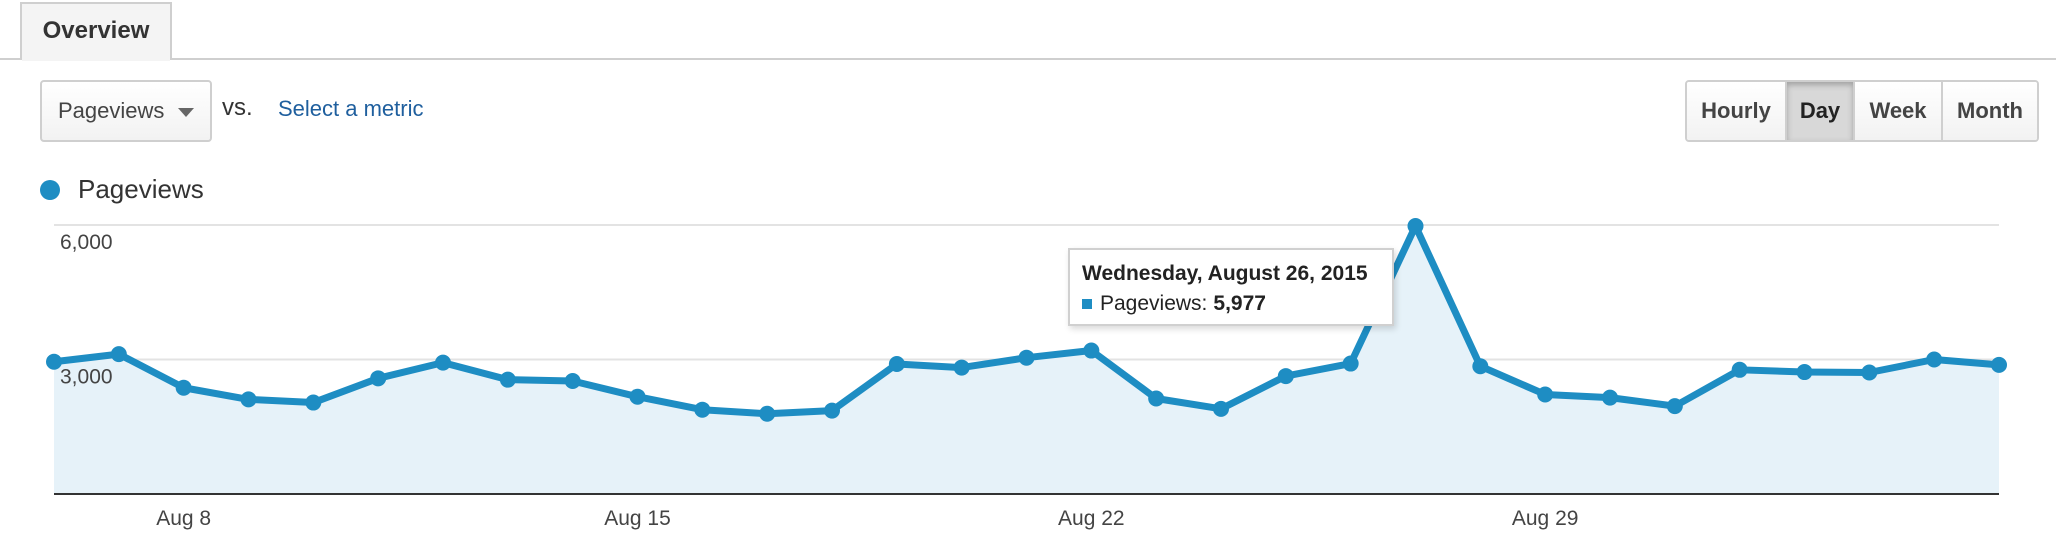  Describe the element at coordinates (1545, 518) in the screenshot. I see `x-tick-label: Aug 29` at that location.